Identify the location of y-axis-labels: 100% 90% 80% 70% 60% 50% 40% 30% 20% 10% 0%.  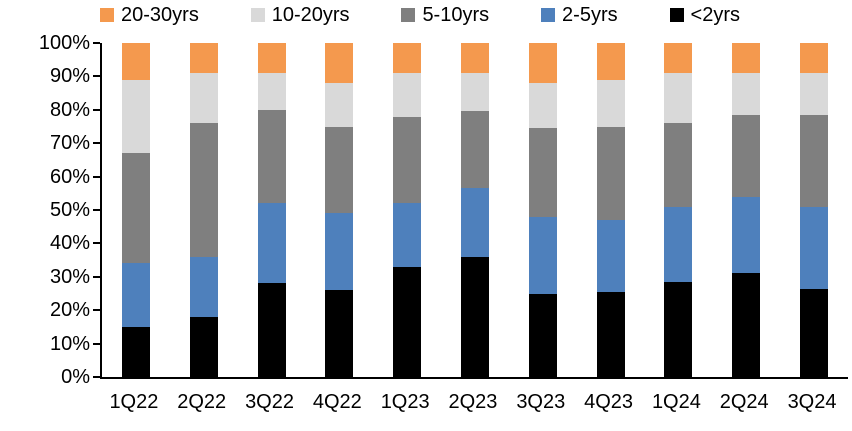
(45, 210).